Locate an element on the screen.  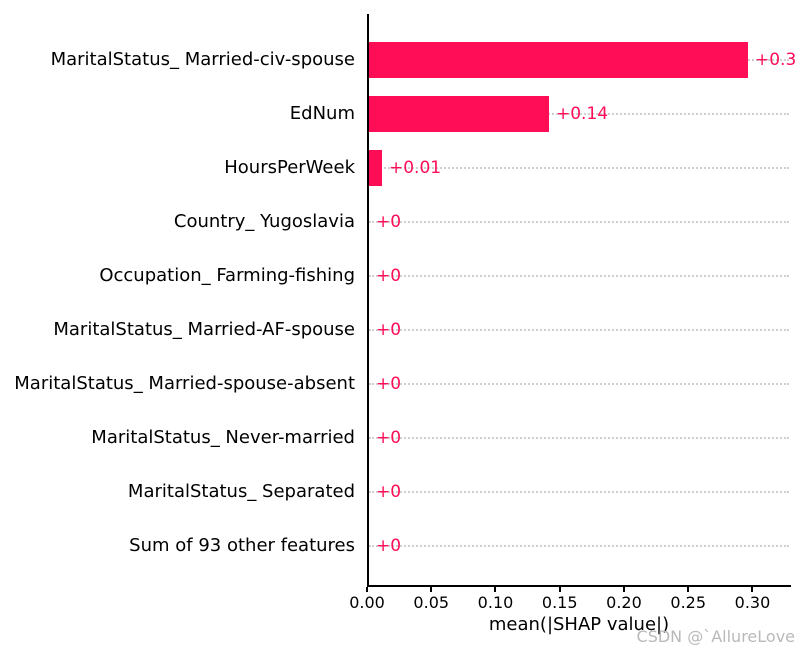
bar-value-label: +0.3 is located at coordinates (776, 60).